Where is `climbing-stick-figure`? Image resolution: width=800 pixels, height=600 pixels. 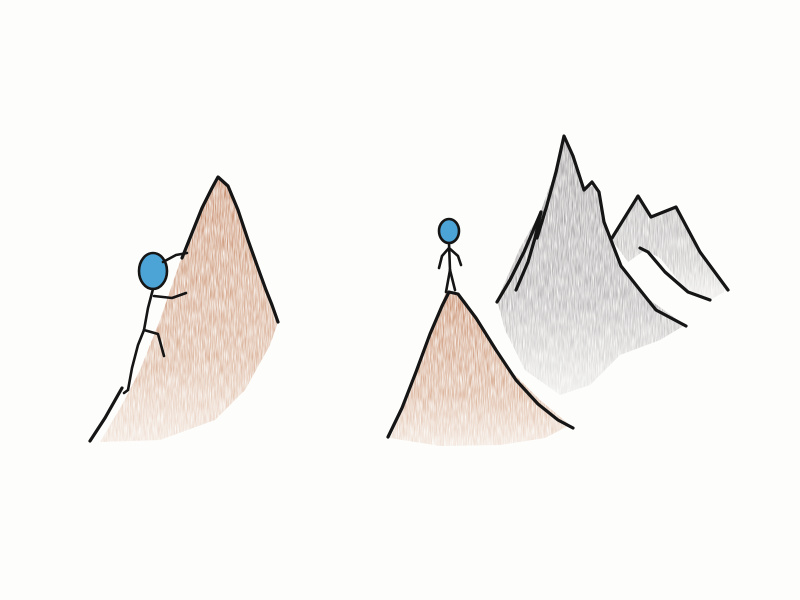
climbing-stick-figure is located at coordinates (155, 323).